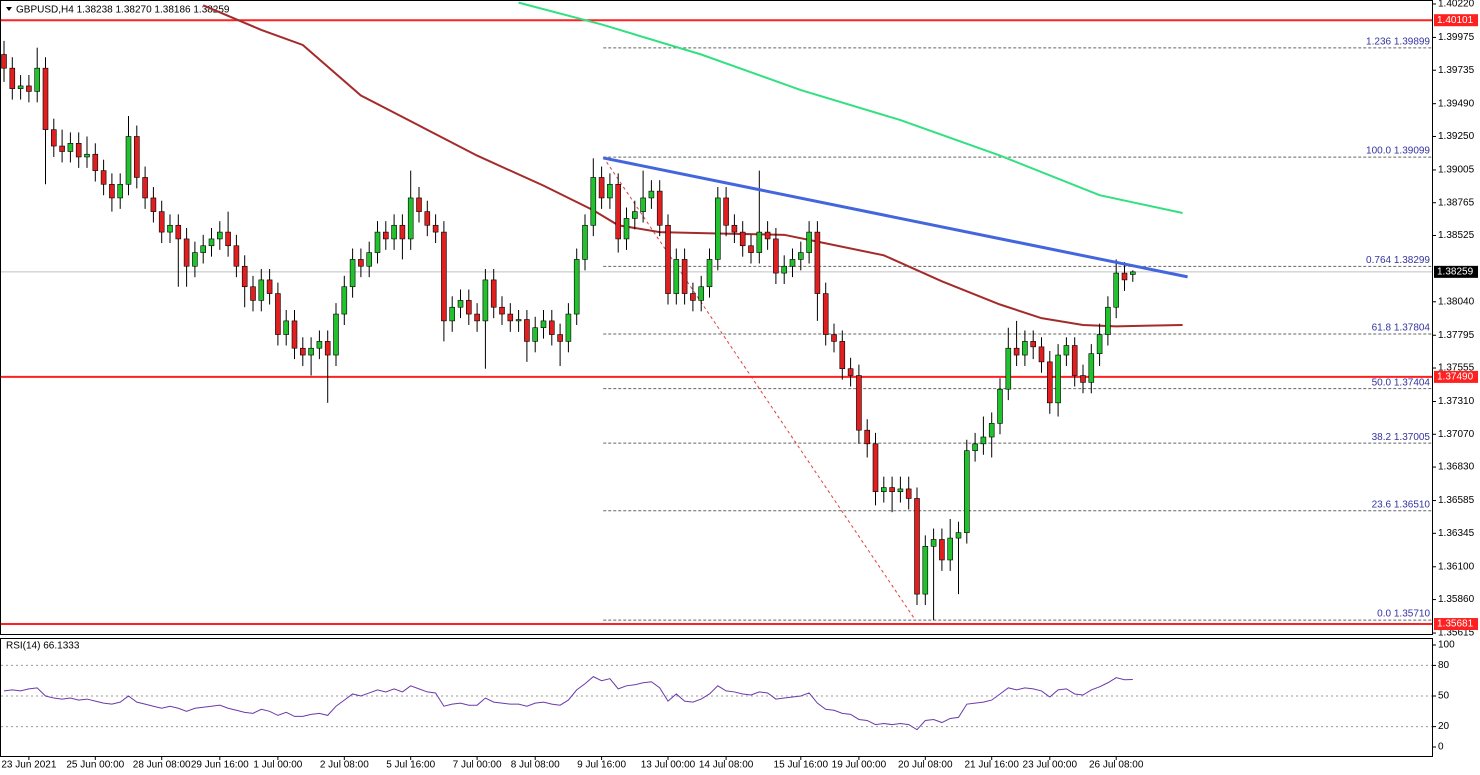  I want to click on h-line-label: 1.37490, so click(1455, 377).